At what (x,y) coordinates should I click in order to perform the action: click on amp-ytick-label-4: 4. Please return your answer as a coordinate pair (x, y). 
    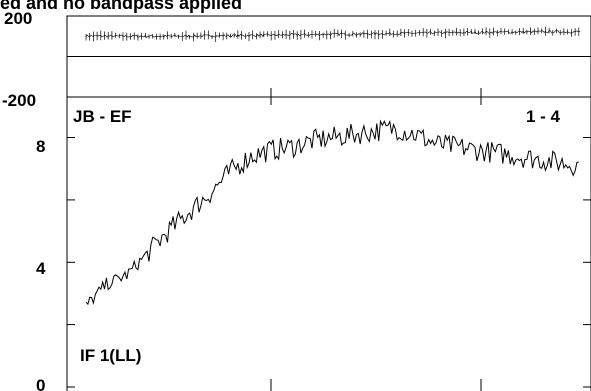
    Looking at the image, I should click on (41, 268).